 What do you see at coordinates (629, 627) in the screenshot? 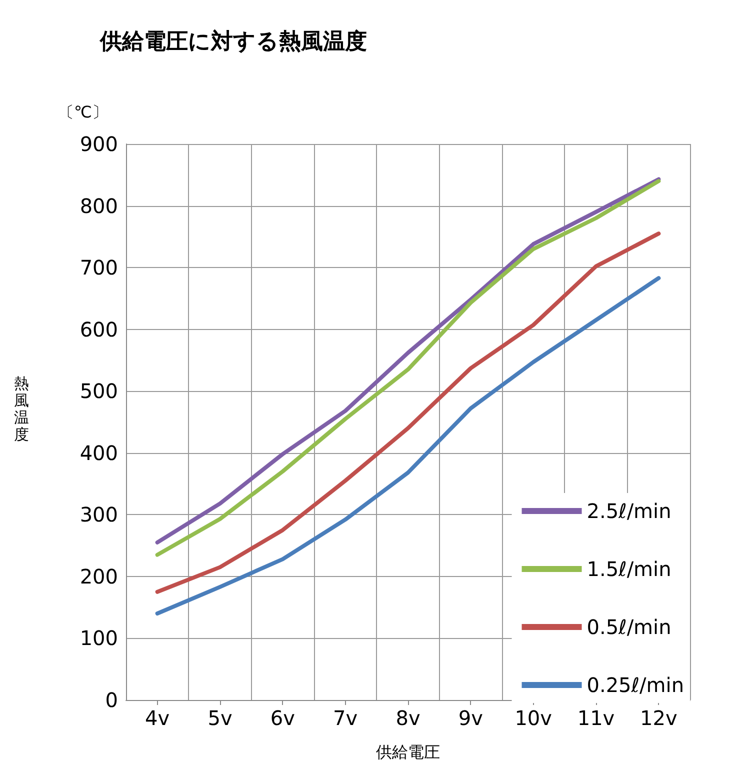
I see `legend-label: 0.5ℓ/min` at bounding box center [629, 627].